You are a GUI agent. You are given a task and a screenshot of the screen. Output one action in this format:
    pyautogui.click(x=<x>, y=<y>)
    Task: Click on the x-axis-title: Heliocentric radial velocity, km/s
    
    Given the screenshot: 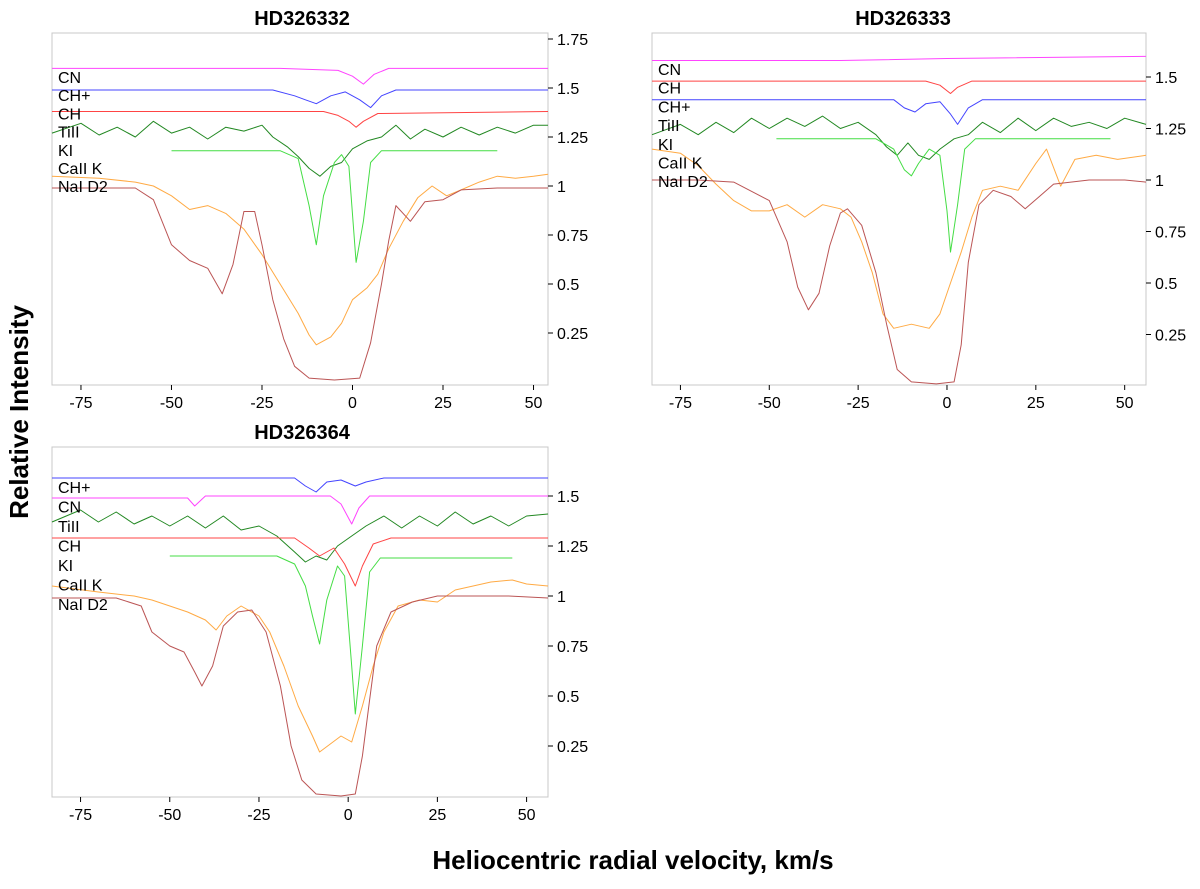 What is the action you would take?
    pyautogui.click(x=632, y=860)
    